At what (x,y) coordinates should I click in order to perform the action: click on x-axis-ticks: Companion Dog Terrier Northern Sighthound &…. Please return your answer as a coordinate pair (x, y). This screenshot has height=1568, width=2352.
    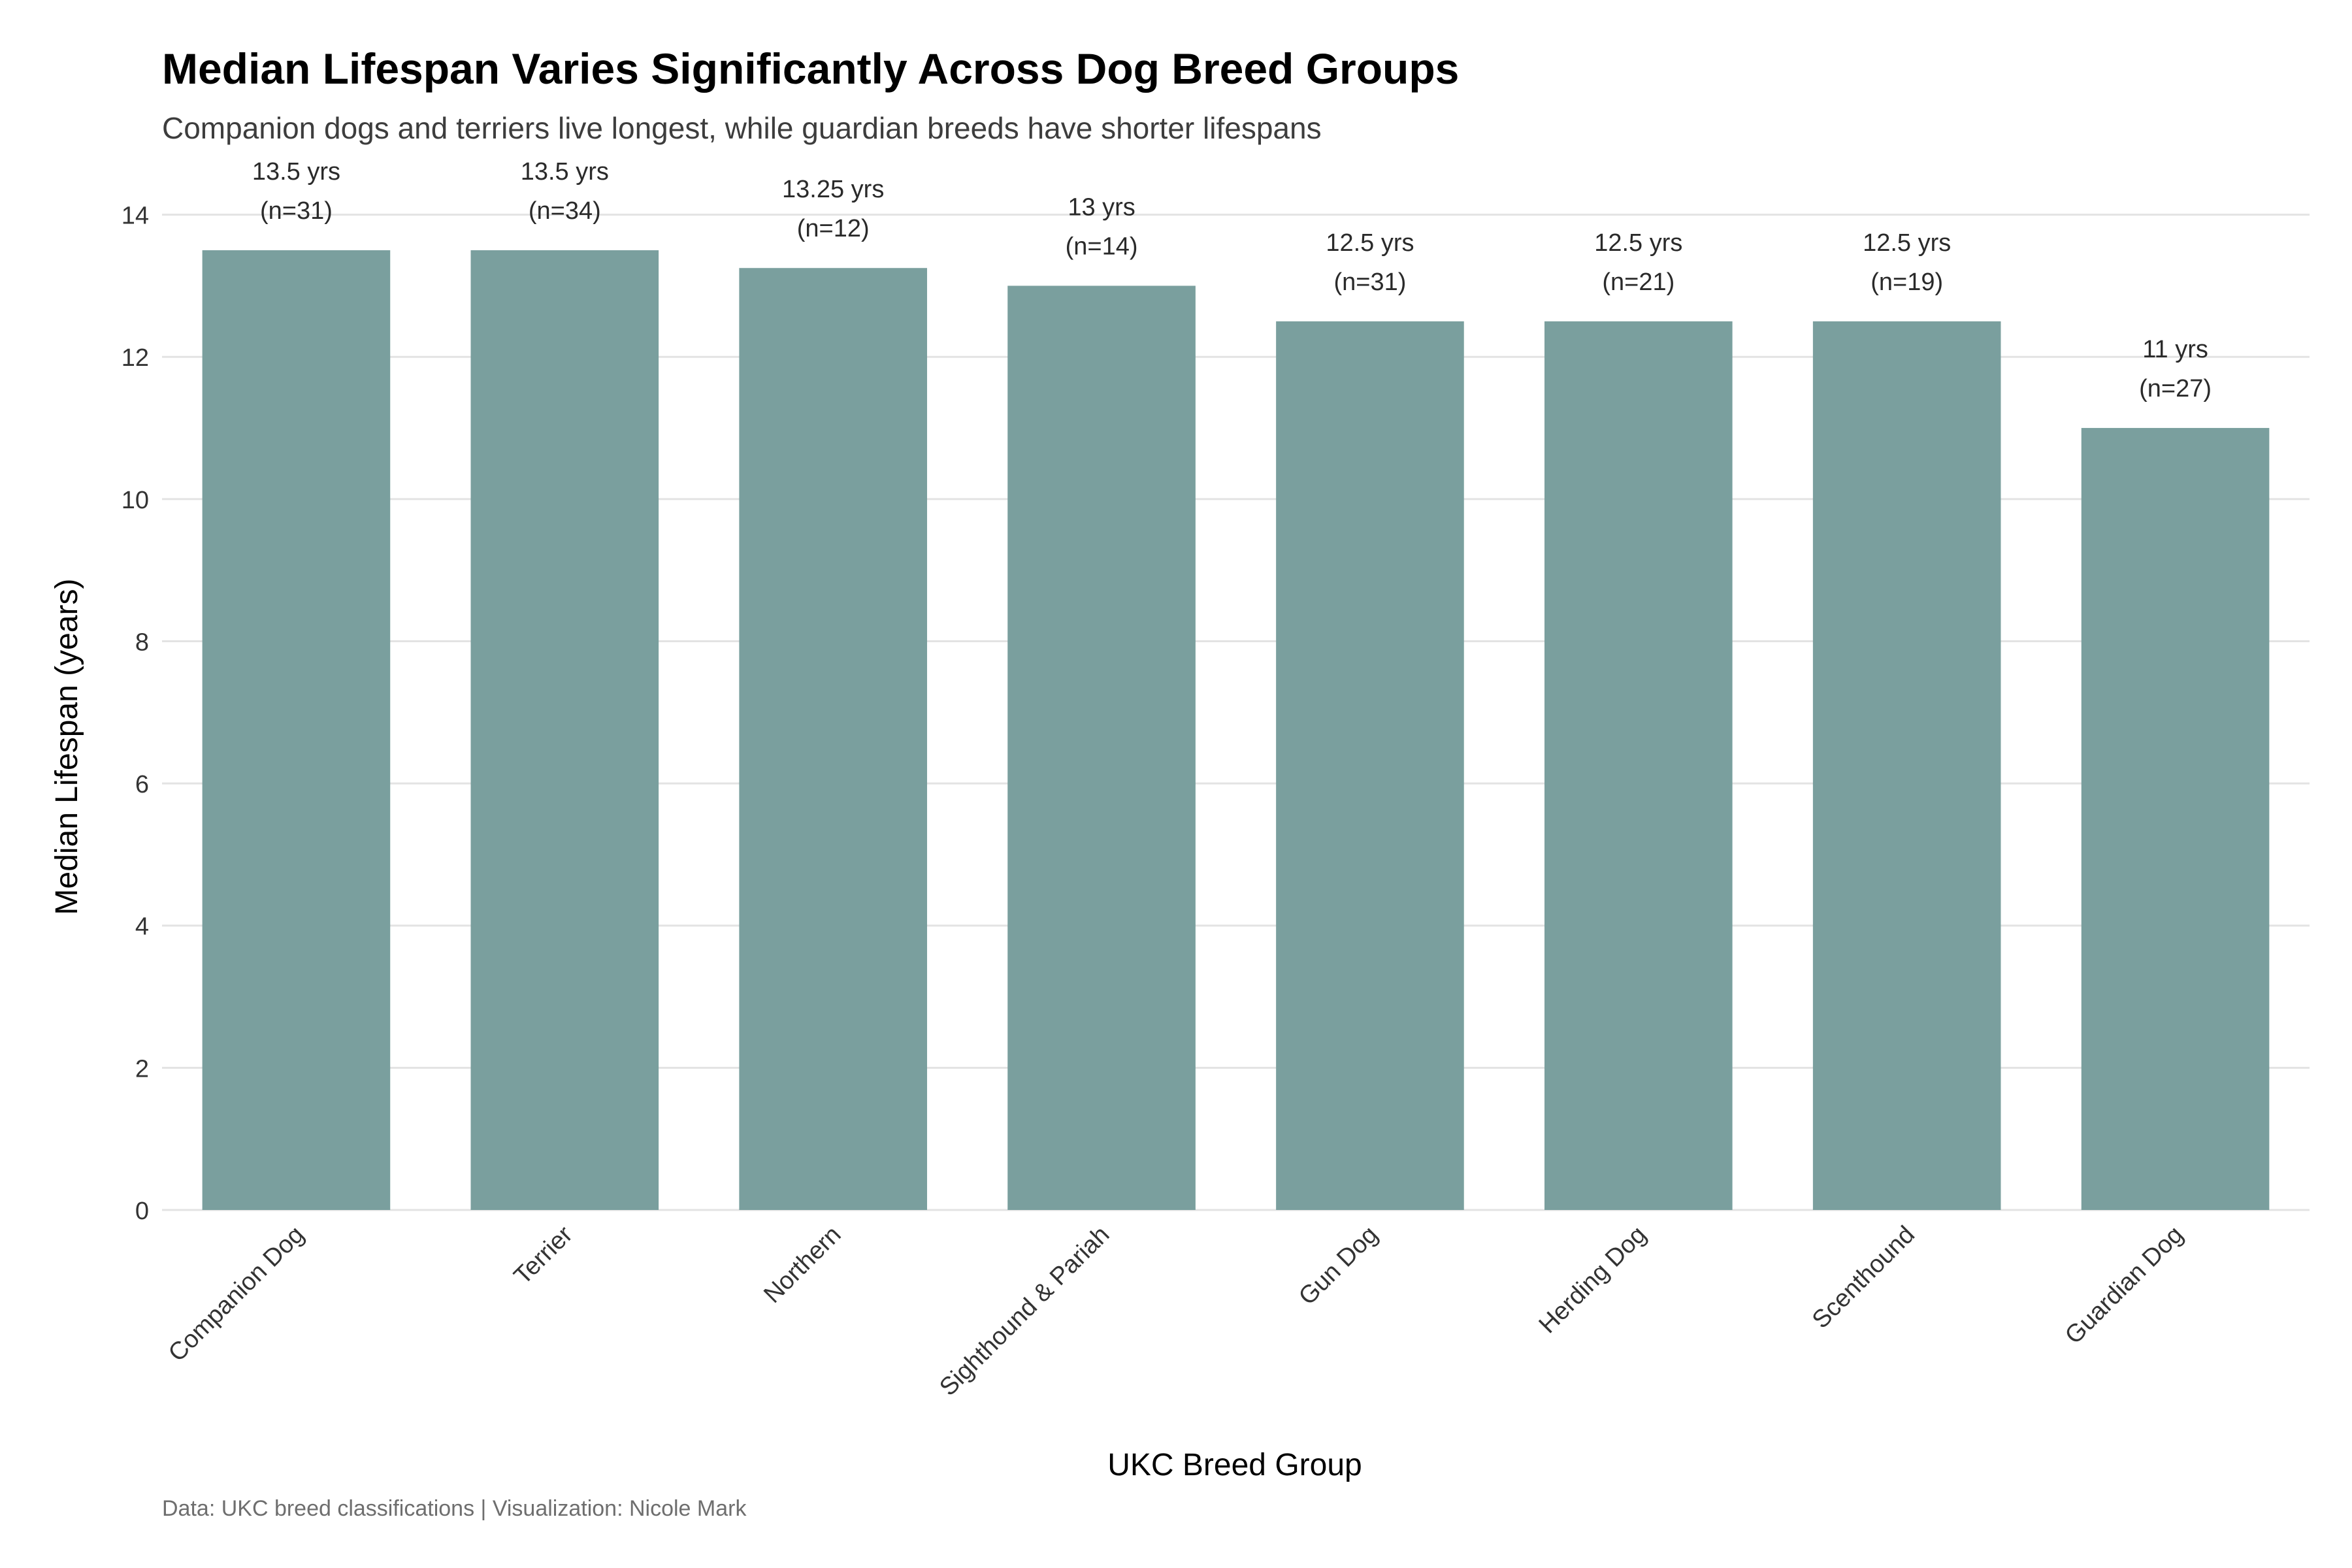
    Looking at the image, I should click on (1176, 1310).